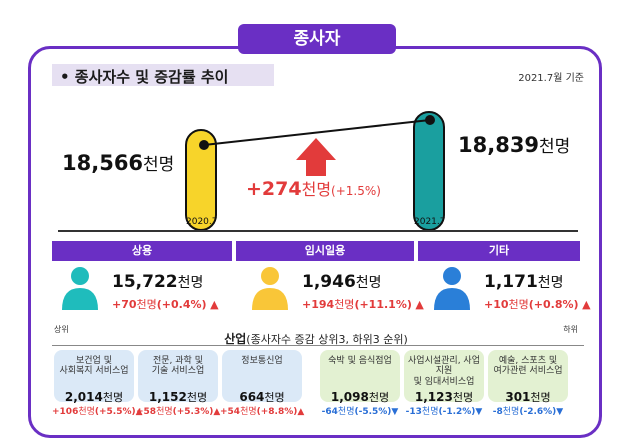 The height and width of the screenshot is (448, 632). Describe the element at coordinates (317, 39) in the screenshot. I see `section-tag: 종사자` at that location.